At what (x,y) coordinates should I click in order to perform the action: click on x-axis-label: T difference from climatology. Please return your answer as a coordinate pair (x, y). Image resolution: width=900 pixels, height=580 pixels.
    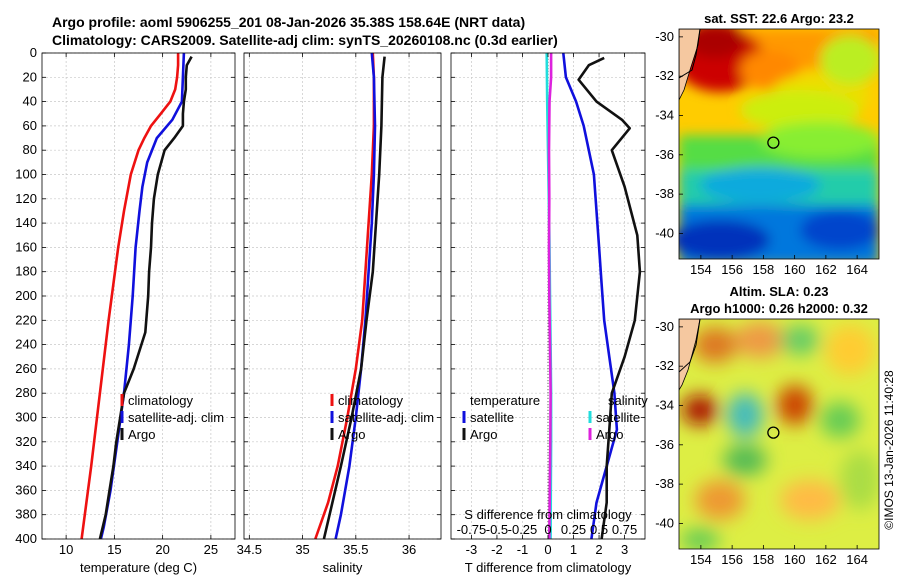
    Looking at the image, I should click on (548, 567).